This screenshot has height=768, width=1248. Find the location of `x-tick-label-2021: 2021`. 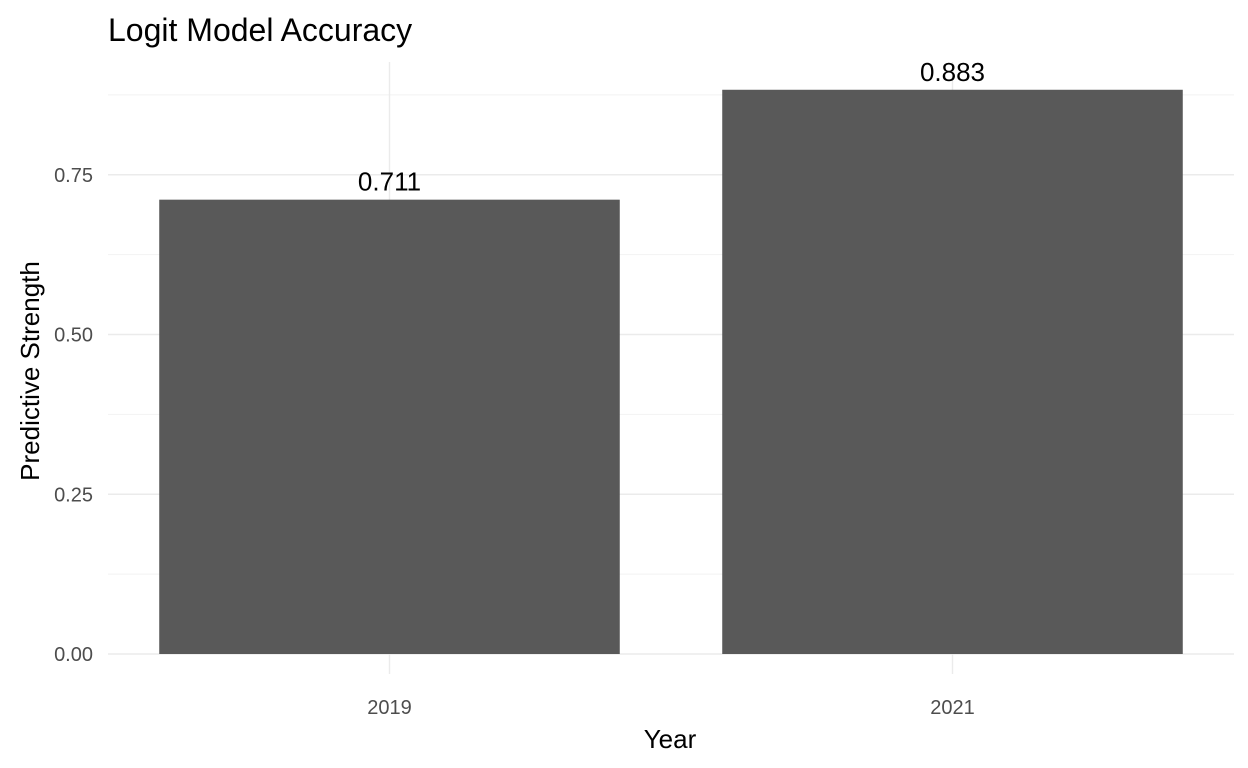

x-tick-label-2021: 2021 is located at coordinates (952, 708).